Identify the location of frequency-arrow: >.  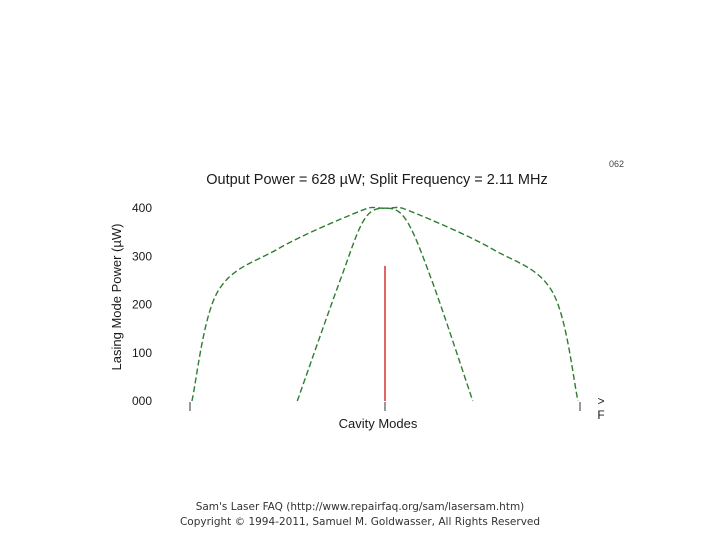
(600, 401).